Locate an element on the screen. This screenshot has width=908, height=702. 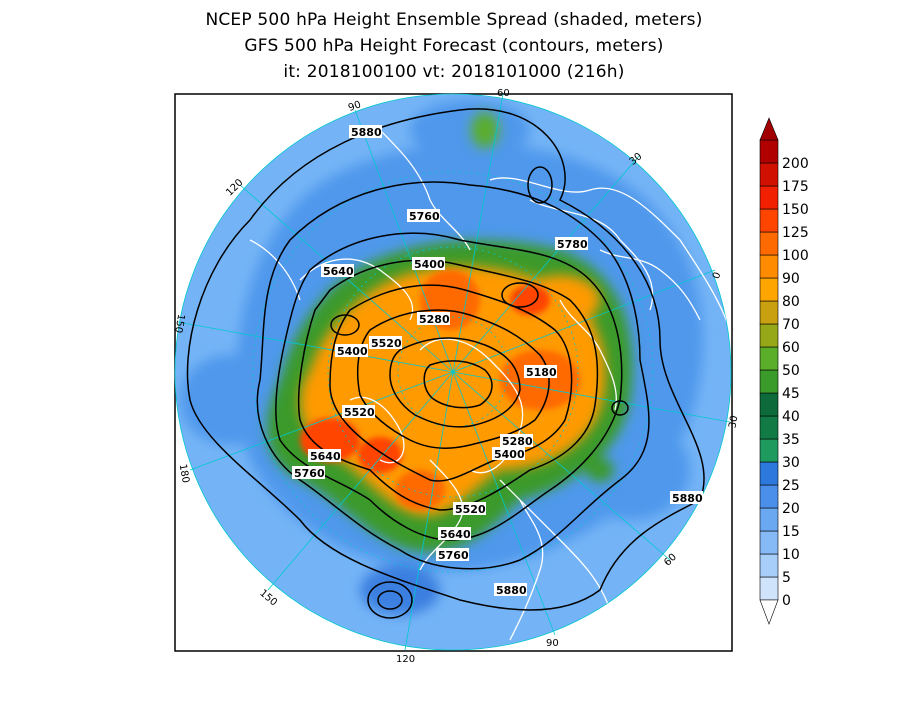
svg-text: 5780 is located at coordinates (572, 244).